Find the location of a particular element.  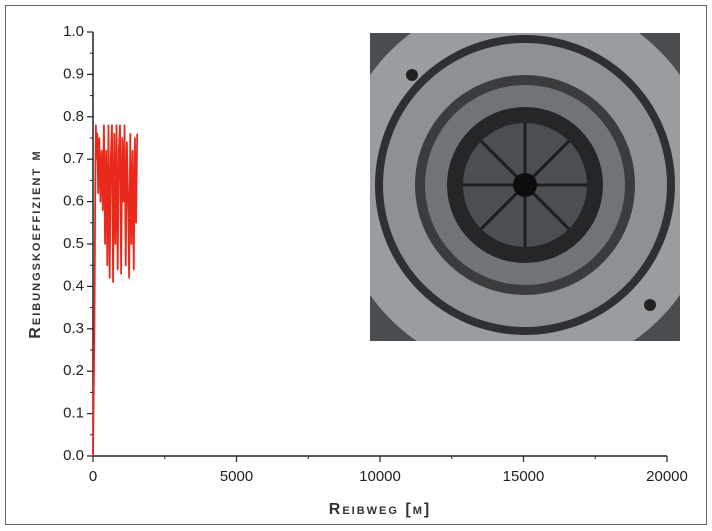

y-tick-label: 0.3 is located at coordinates (73, 328).